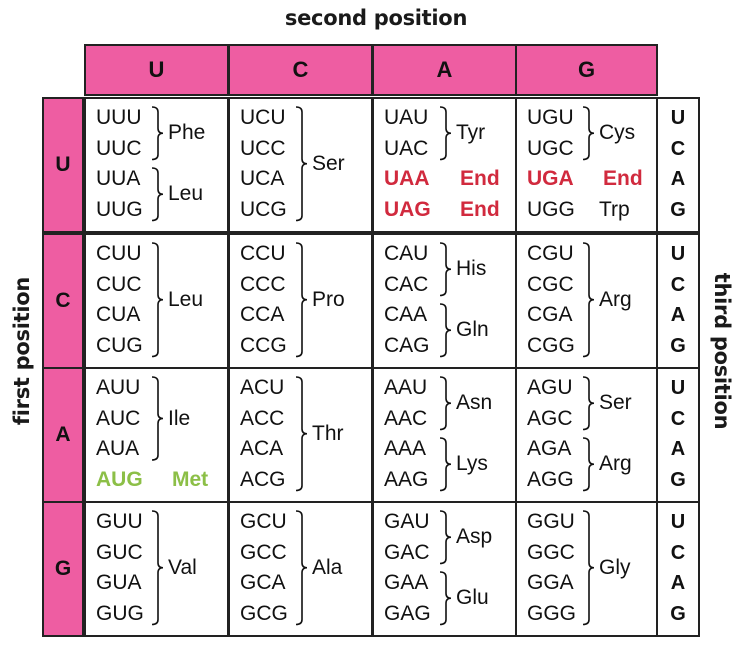 This screenshot has width=744, height=661. I want to click on codon-gga: GGA, so click(550, 582).